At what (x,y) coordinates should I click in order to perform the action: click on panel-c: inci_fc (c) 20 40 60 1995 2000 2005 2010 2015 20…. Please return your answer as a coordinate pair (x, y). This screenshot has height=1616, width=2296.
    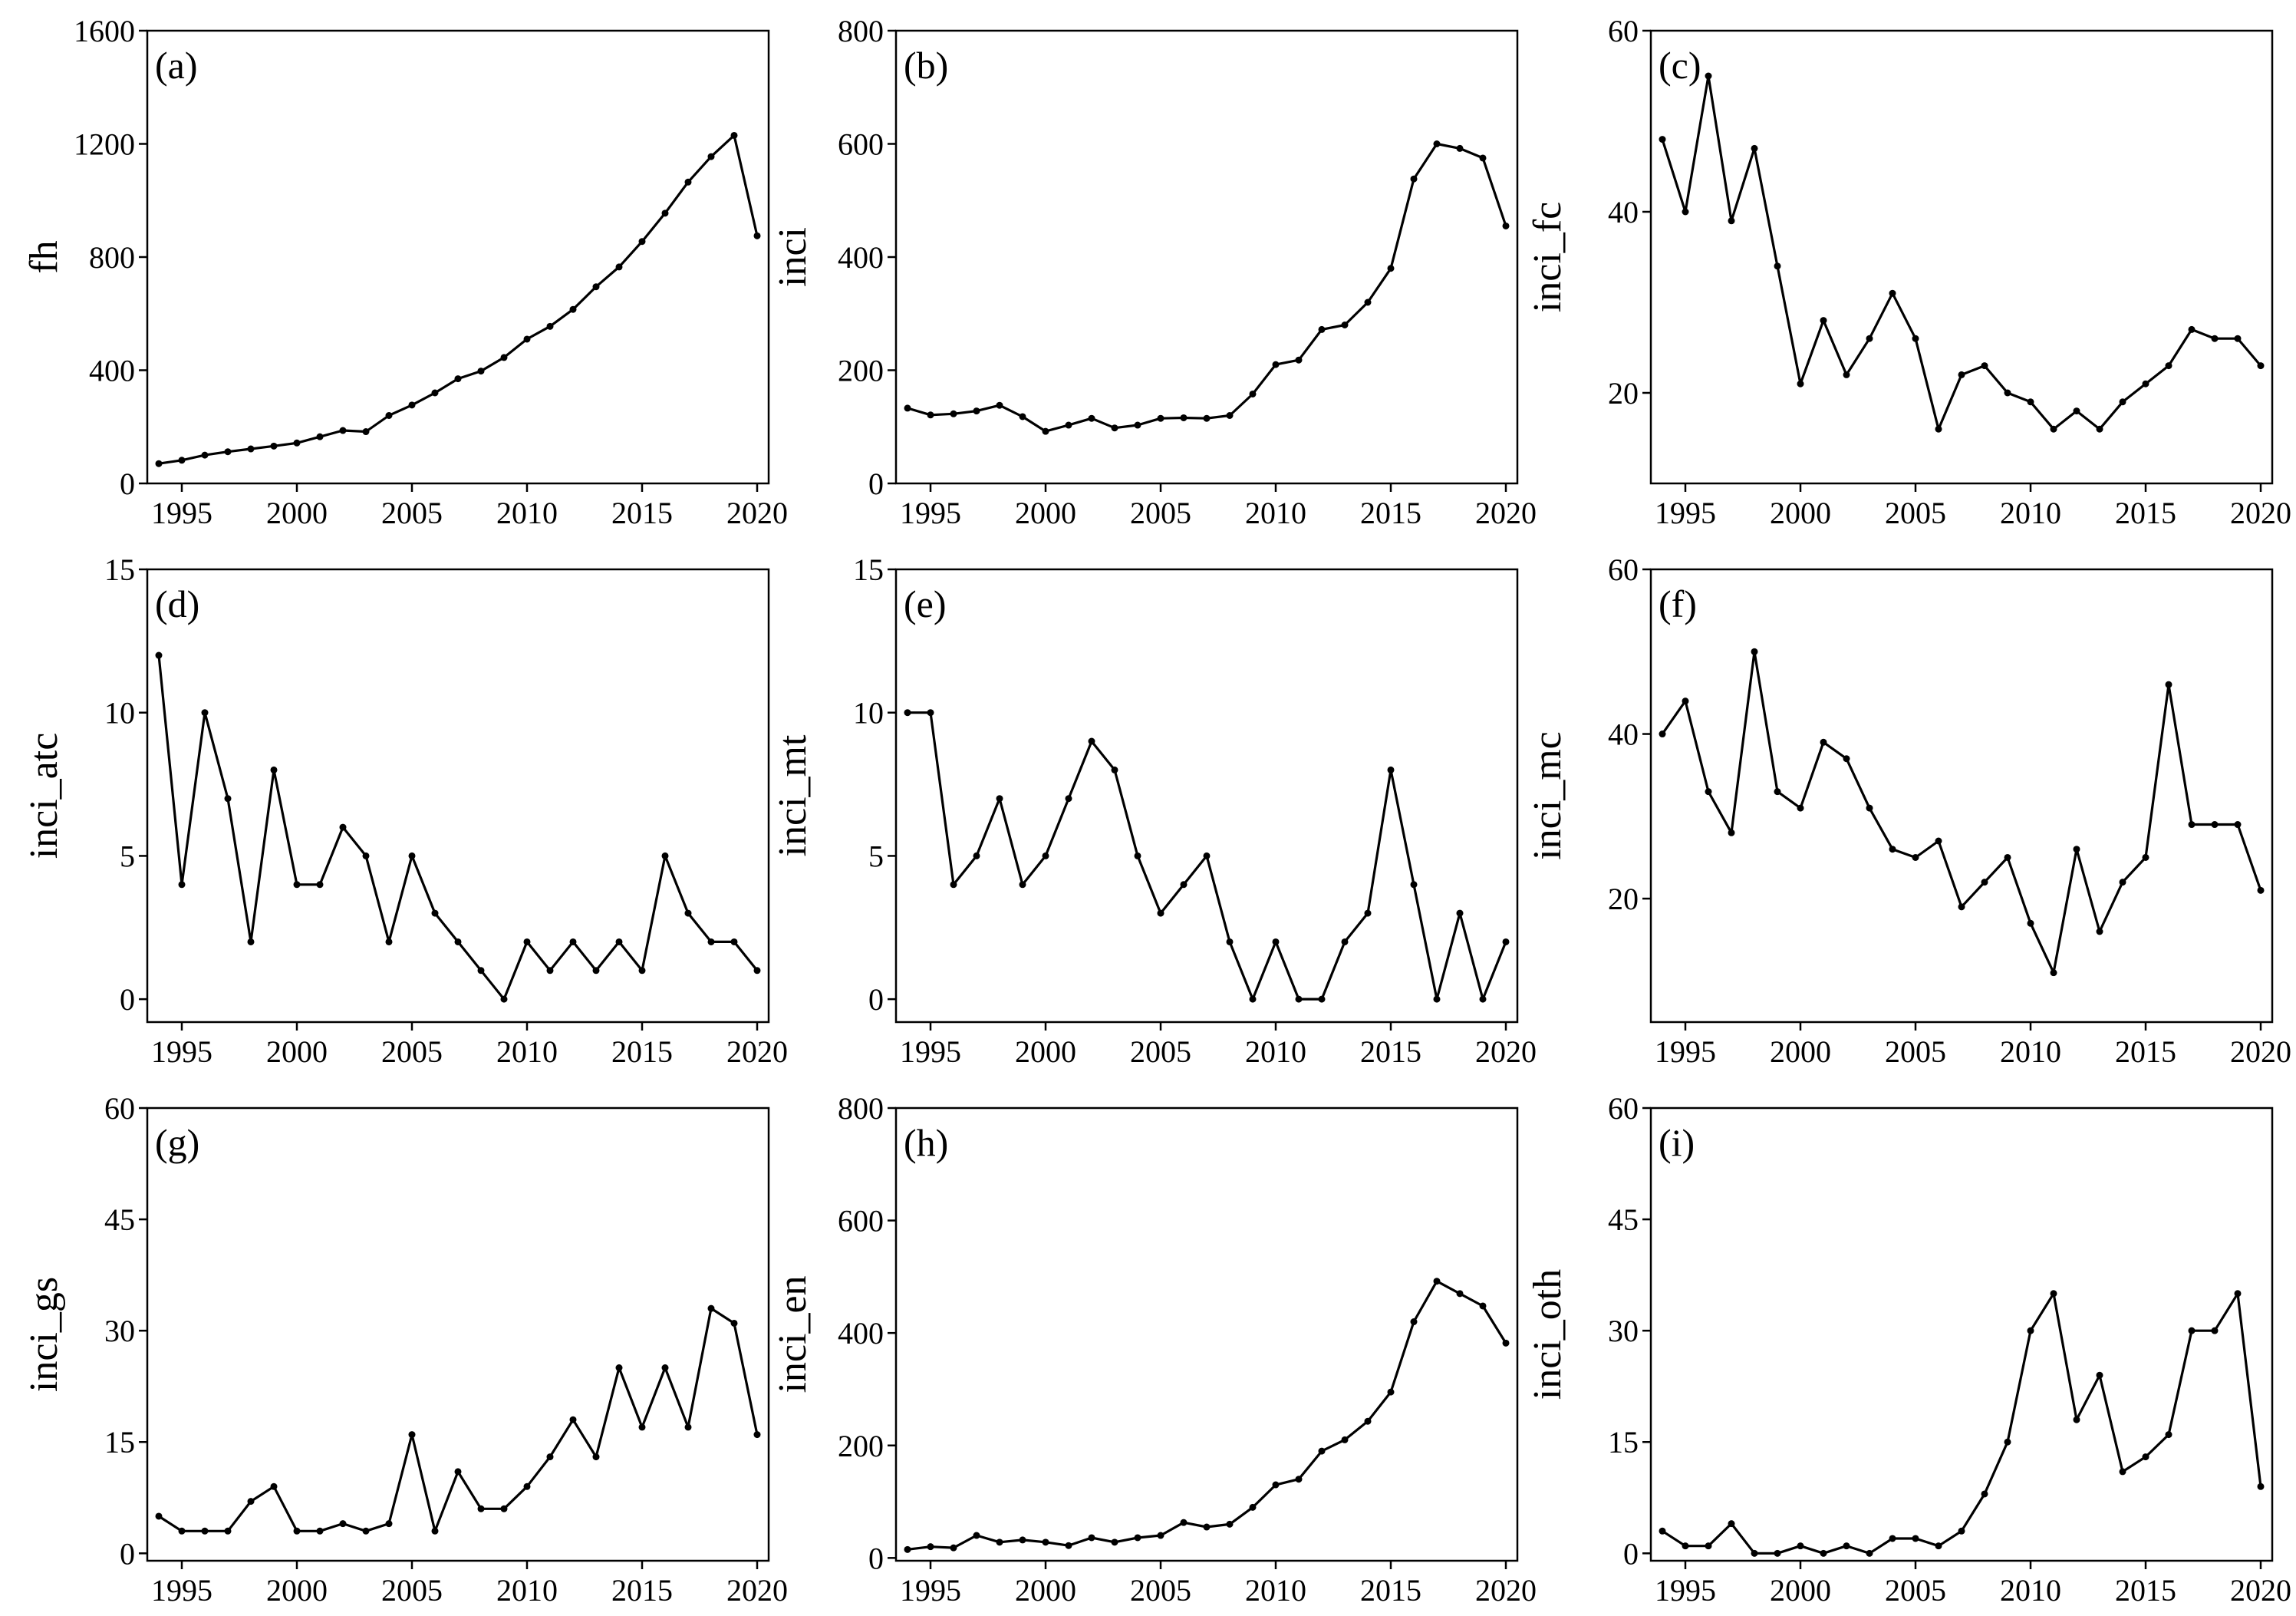
    Looking at the image, I should click on (1908, 272).